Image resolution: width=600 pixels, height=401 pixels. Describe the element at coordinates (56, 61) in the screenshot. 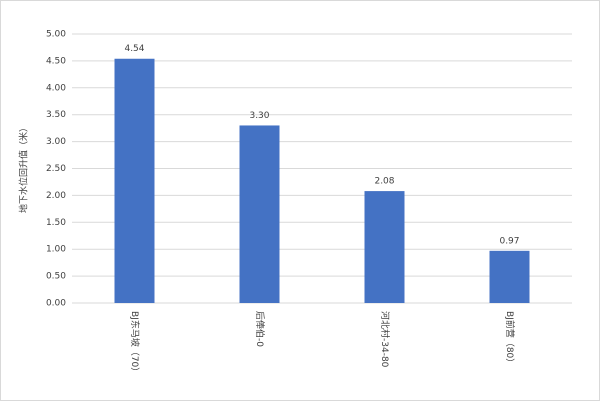

I see `y-tick-label: 4.50` at that location.